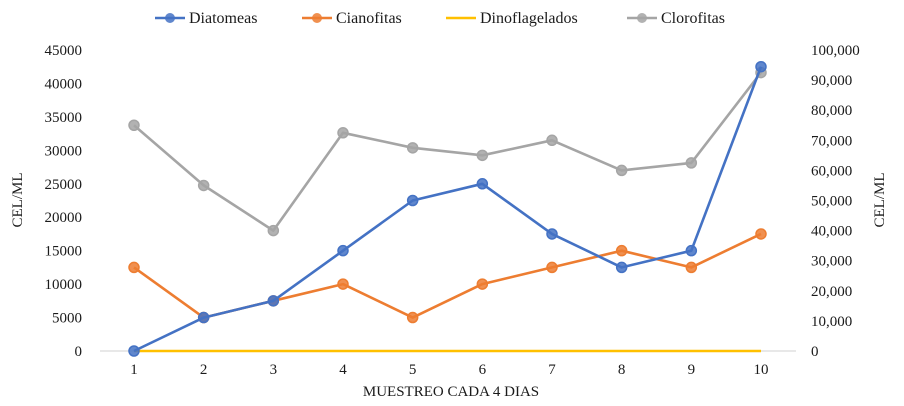 This screenshot has height=406, width=904. Describe the element at coordinates (204, 370) in the screenshot. I see `x-tick-label: 2` at that location.